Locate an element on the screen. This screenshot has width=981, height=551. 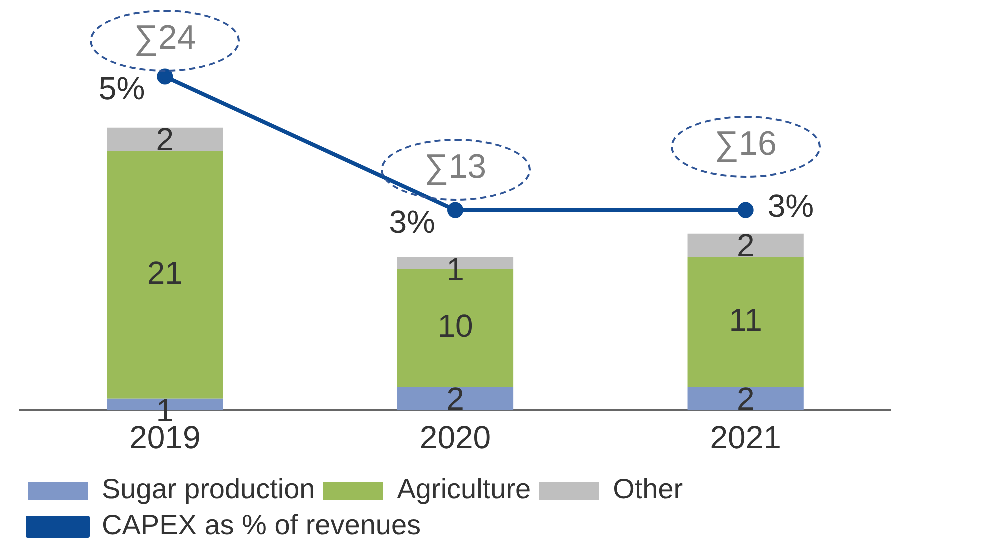
x-tick-label: 2021 is located at coordinates (746, 438).